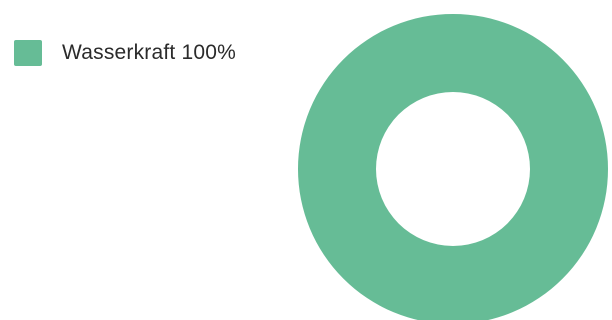 Image resolution: width=612 pixels, height=320 pixels. Describe the element at coordinates (149, 52) in the screenshot. I see `legend-label-wasserkraft: Wasserkraft 100%` at that location.